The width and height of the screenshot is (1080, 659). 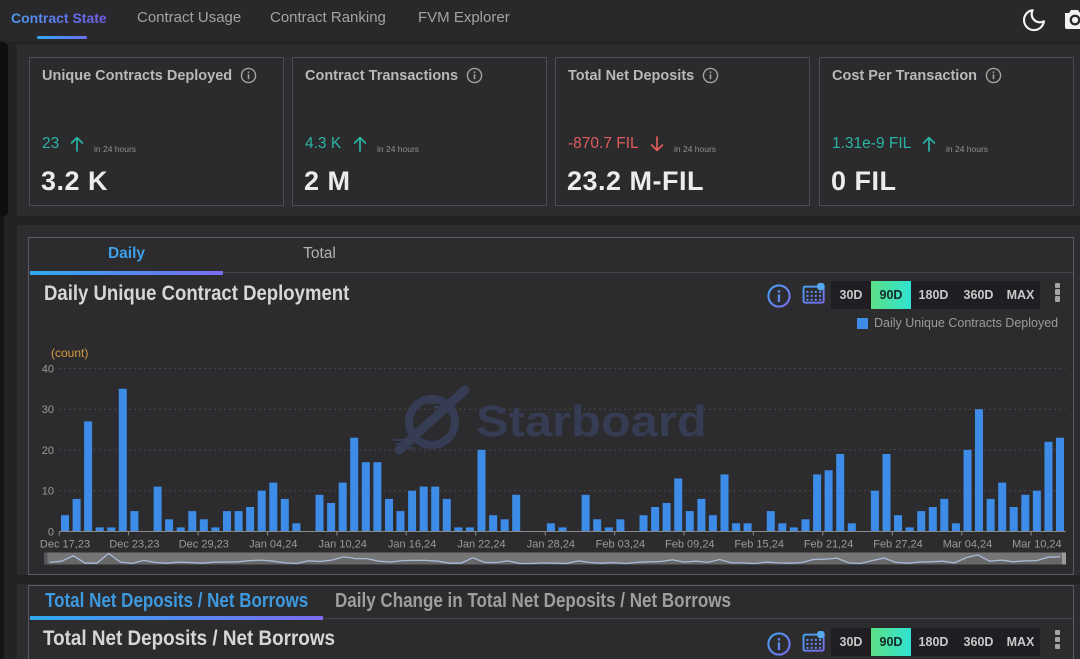 What do you see at coordinates (48, 410) in the screenshot?
I see `svg-text: 30` at bounding box center [48, 410].